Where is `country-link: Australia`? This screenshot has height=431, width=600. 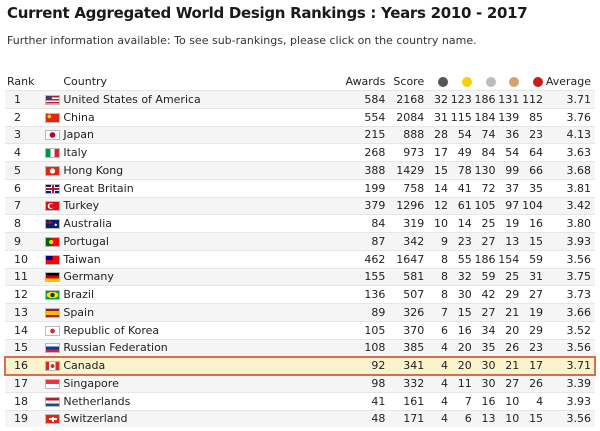 country-link: Australia is located at coordinates (88, 224).